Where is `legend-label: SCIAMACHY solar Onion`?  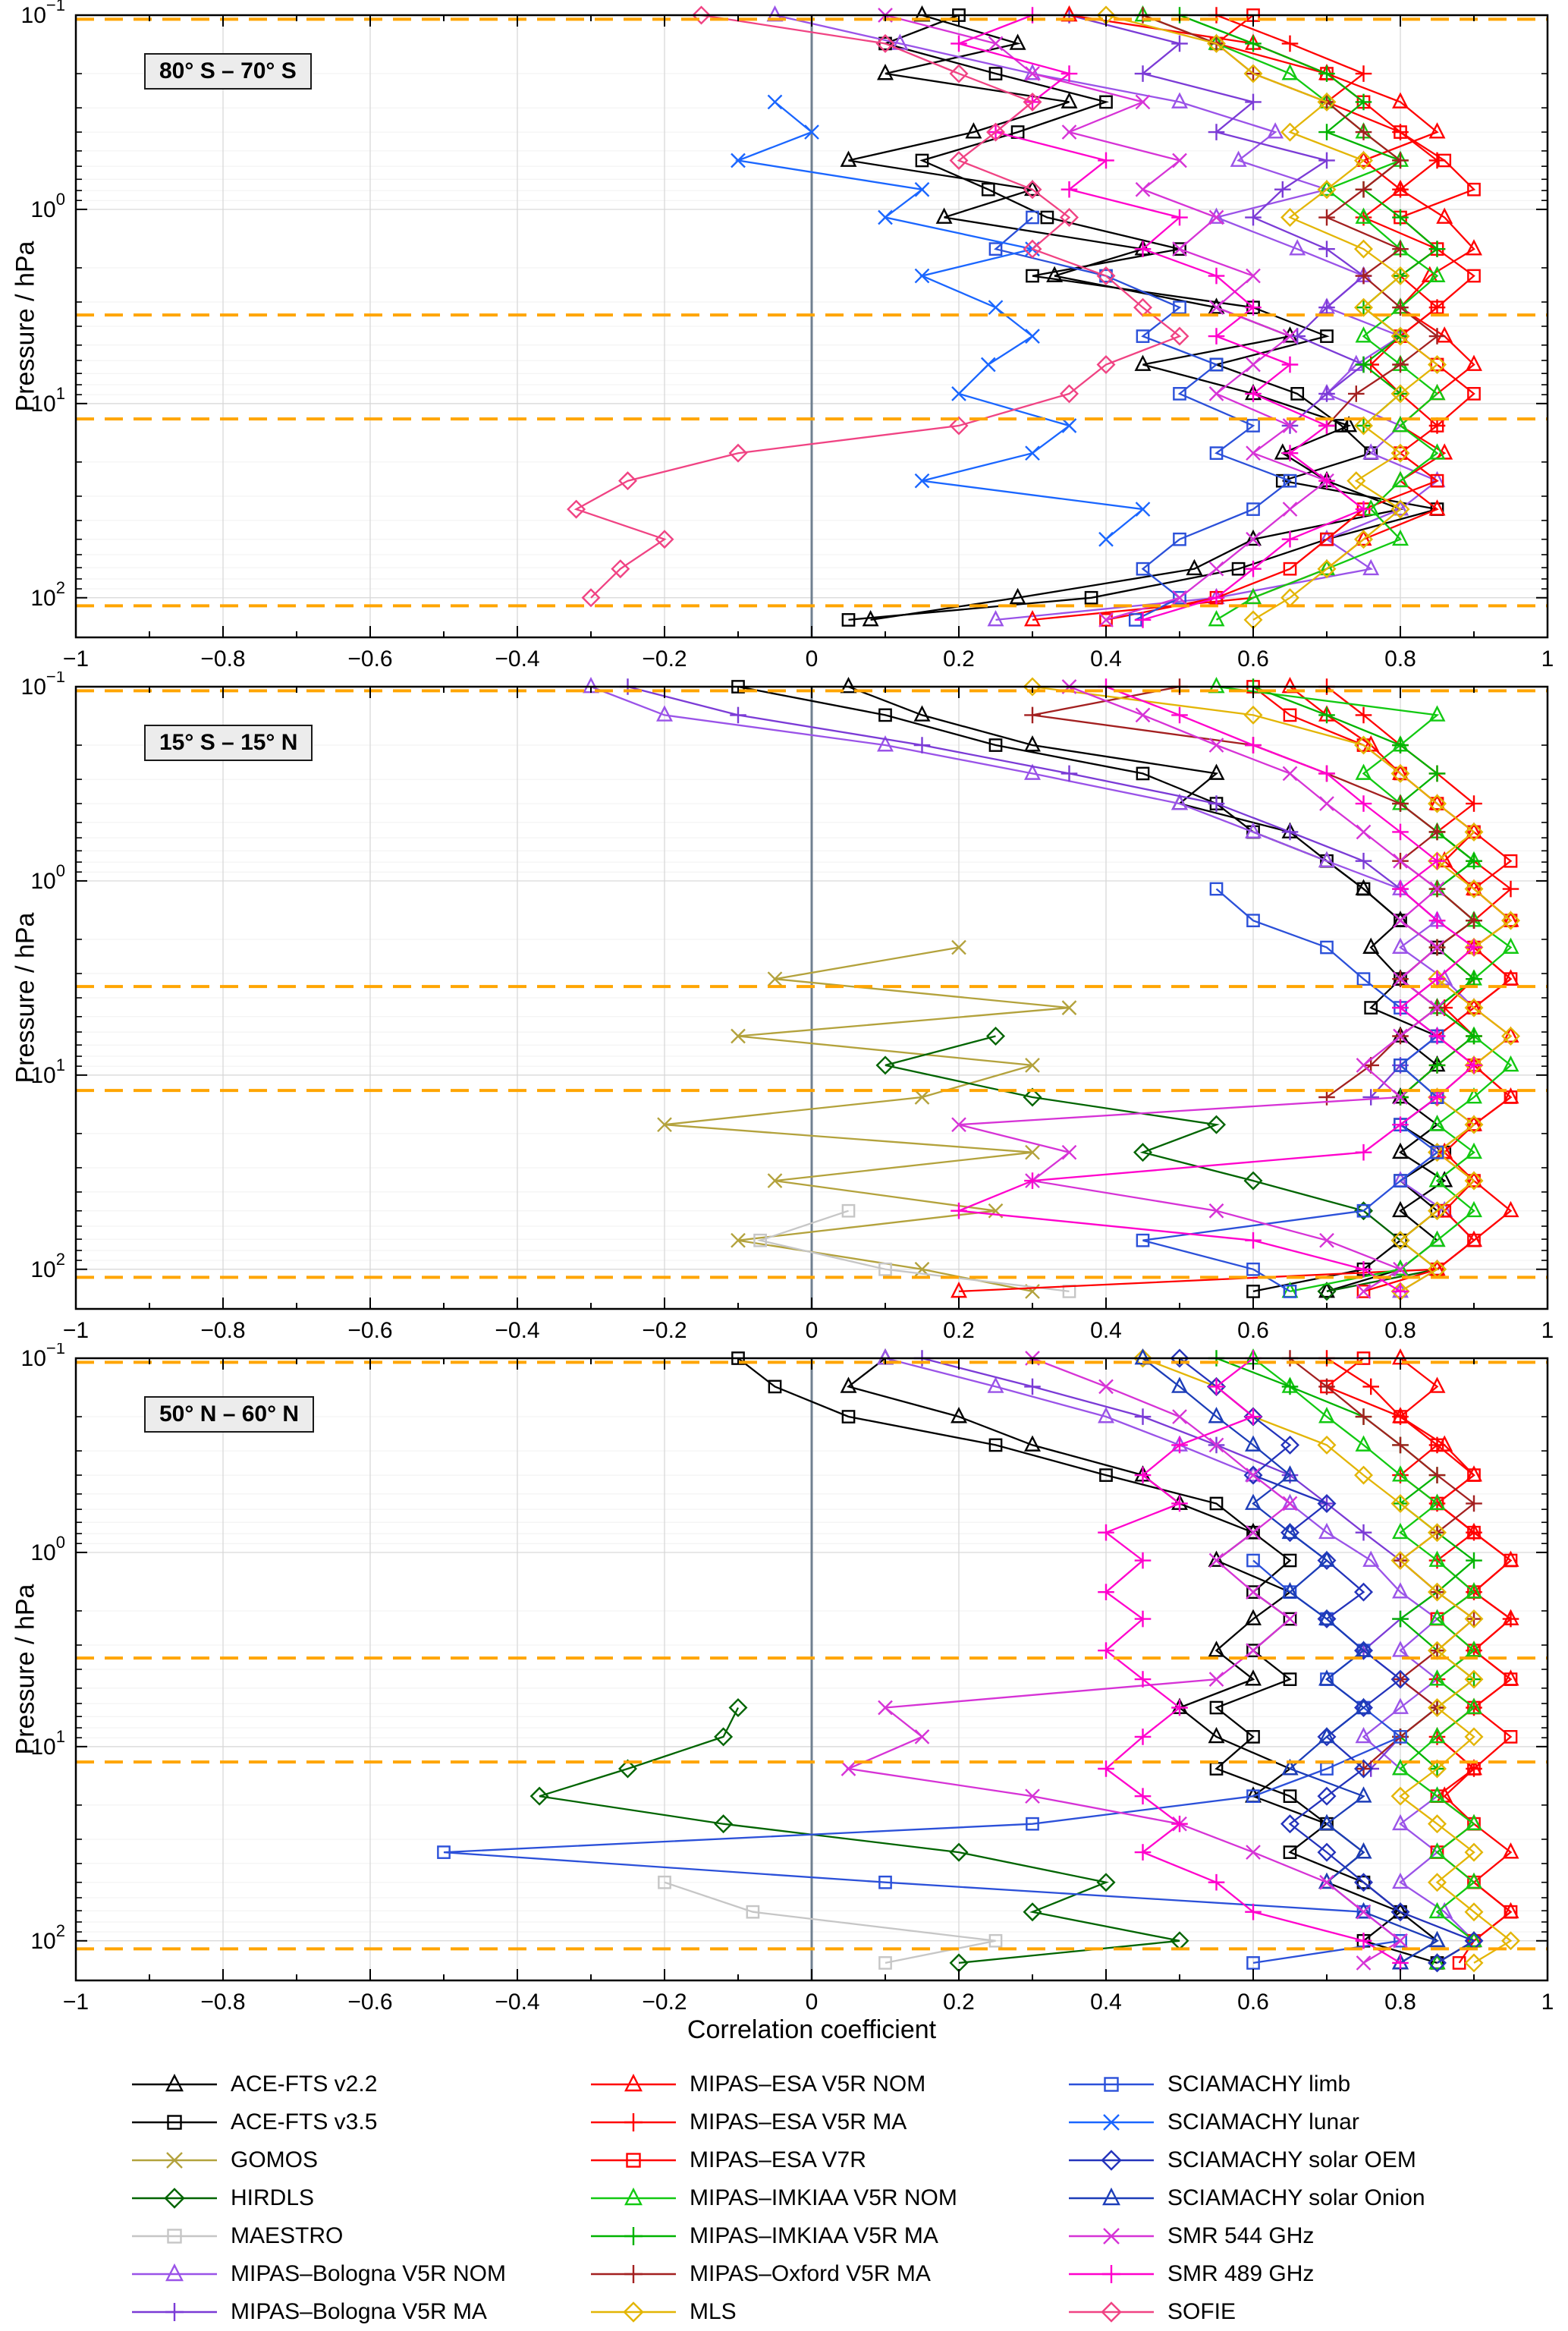
legend-label: SCIAMACHY solar Onion is located at coordinates (1296, 2197).